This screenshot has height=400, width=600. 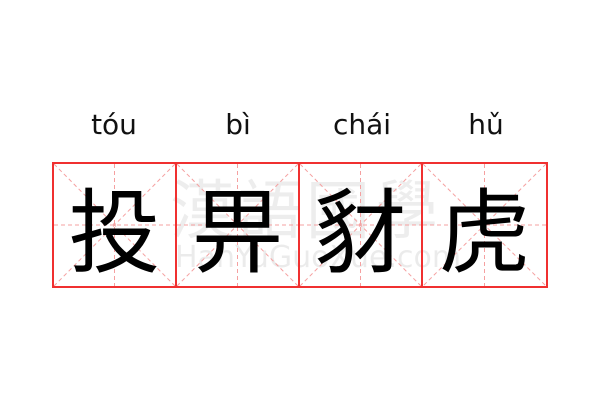 I want to click on character-3: 豺, so click(x=360, y=233).